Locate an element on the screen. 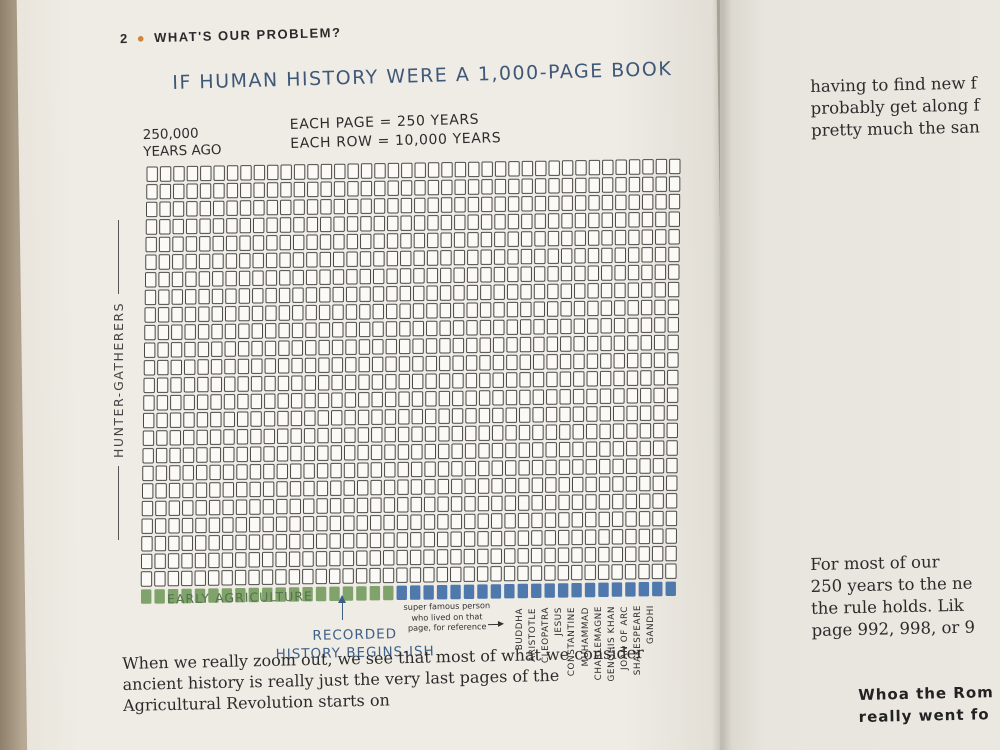  right-arrow-icon is located at coordinates (495, 624).